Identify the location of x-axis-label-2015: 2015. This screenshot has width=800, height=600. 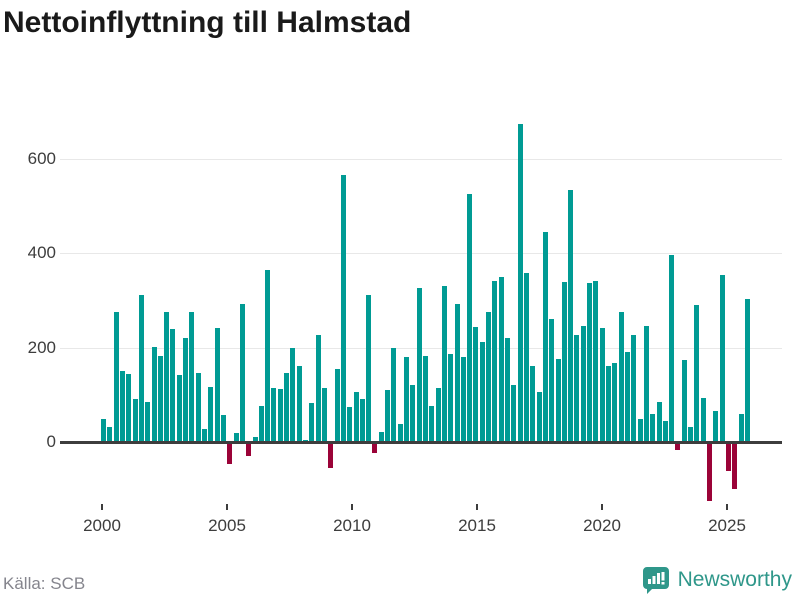
(477, 525).